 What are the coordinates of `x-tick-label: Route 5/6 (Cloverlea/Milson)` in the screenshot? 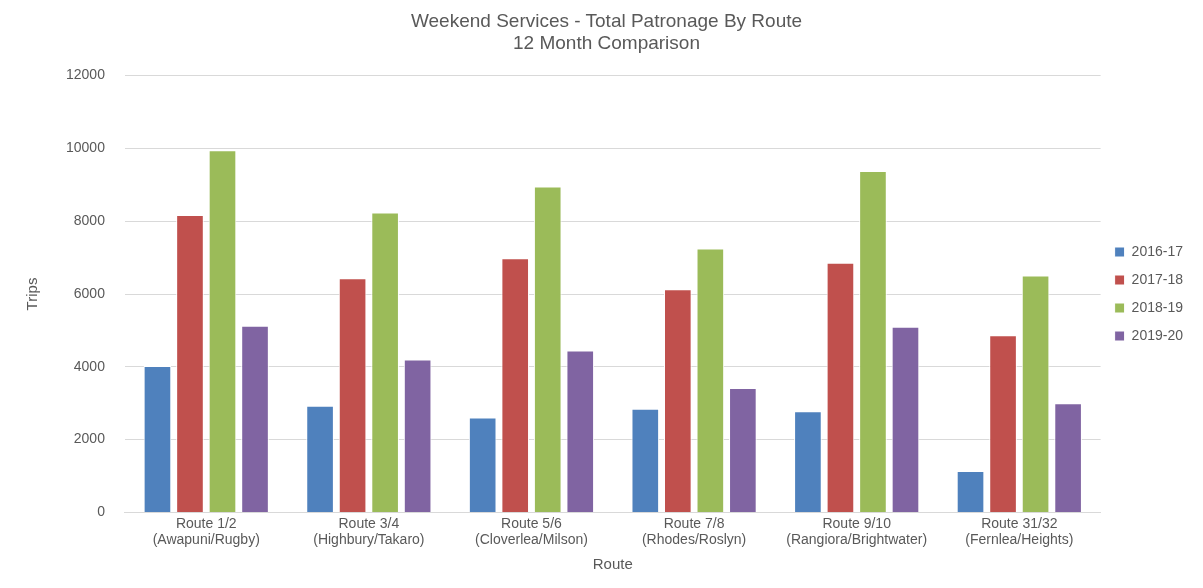 It's located at (531, 531).